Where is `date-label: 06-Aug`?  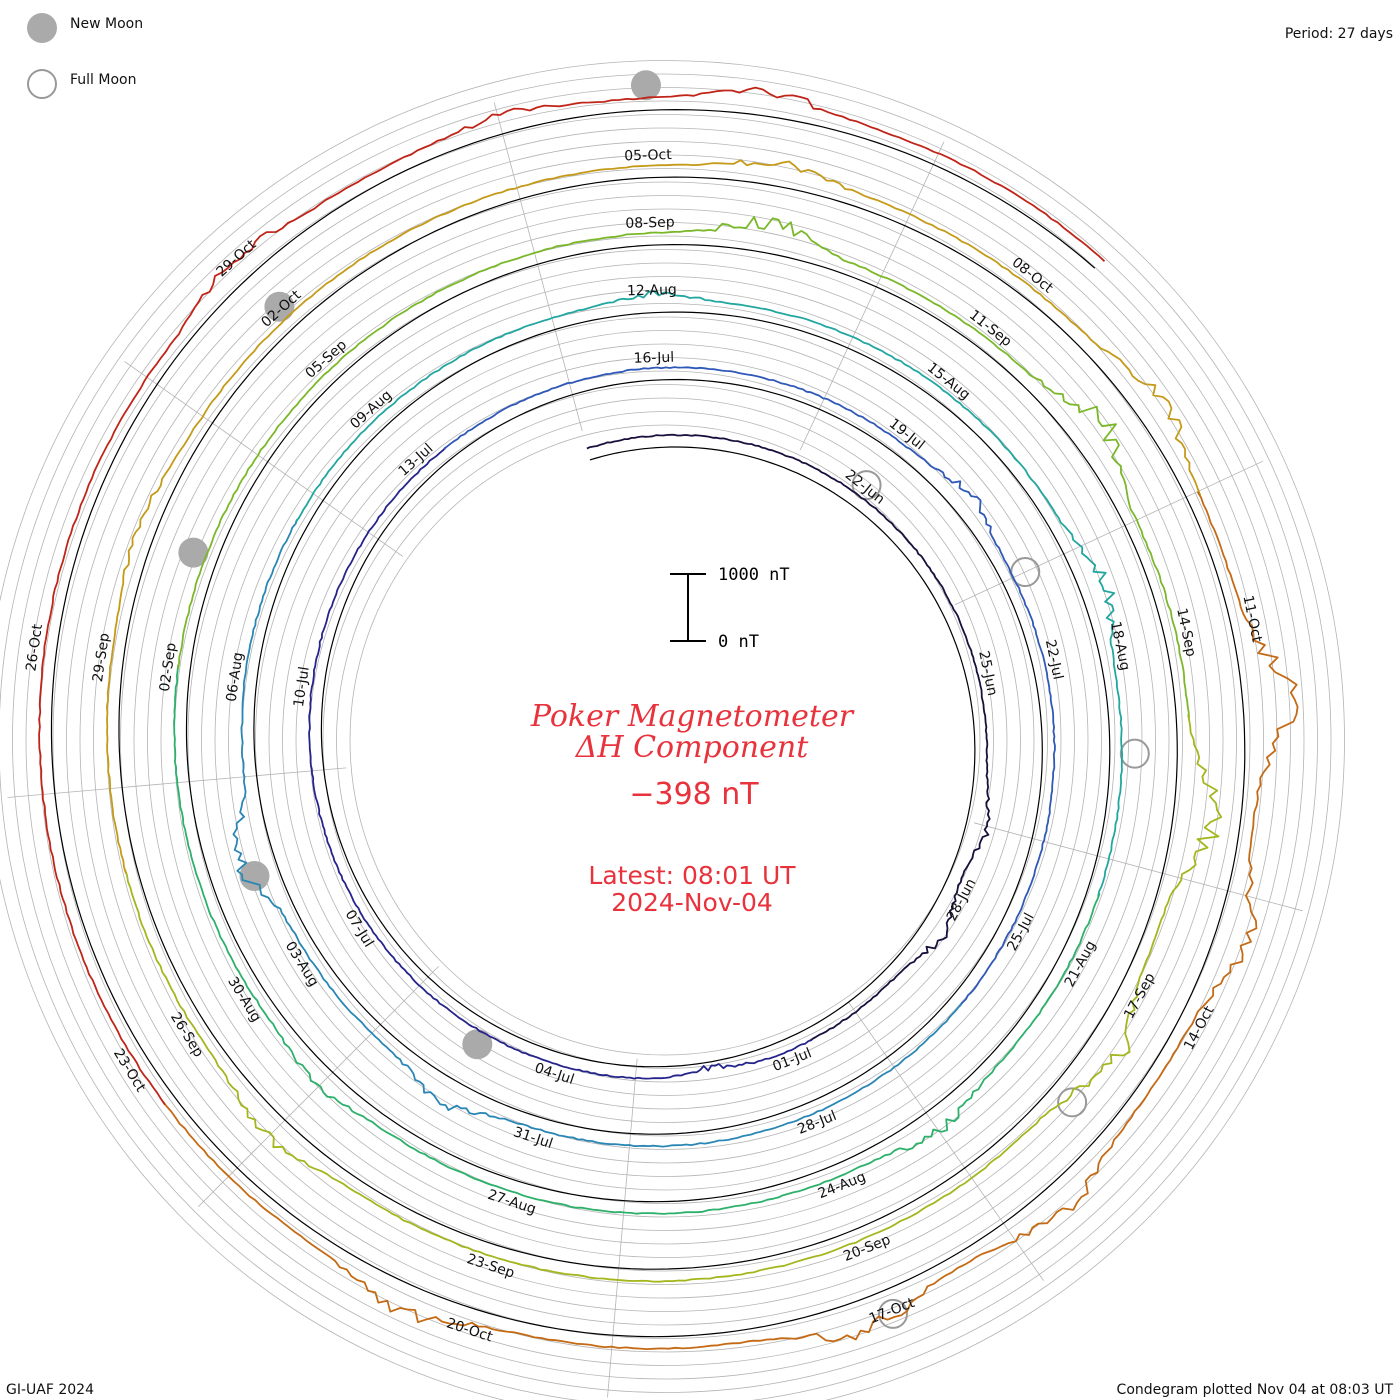
date-label: 06-Aug is located at coordinates (235, 677).